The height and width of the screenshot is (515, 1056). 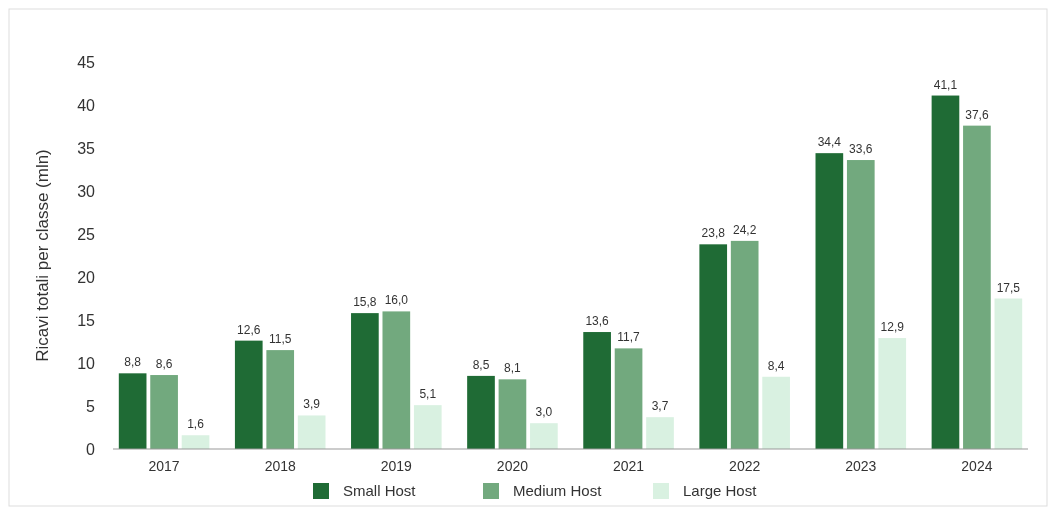 What do you see at coordinates (86, 277) in the screenshot?
I see `y-tick-label: 20` at bounding box center [86, 277].